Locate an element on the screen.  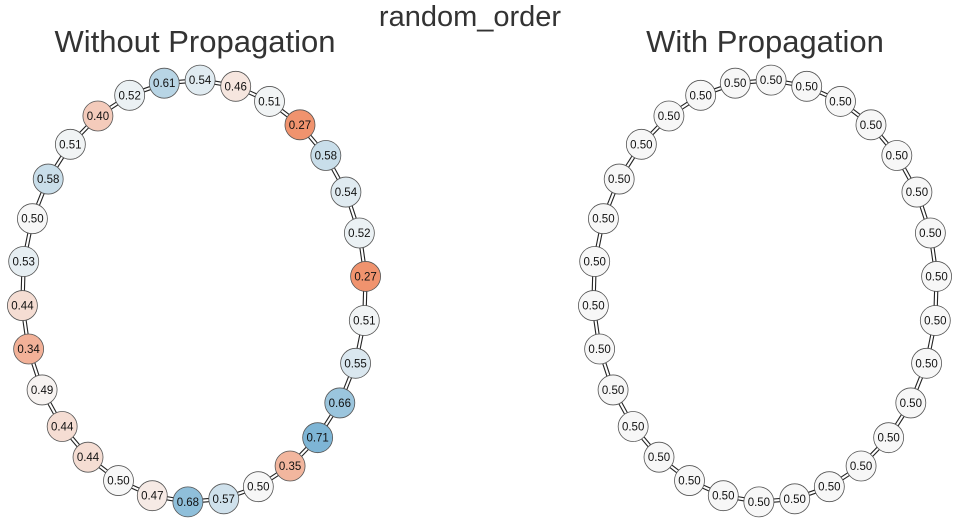
node-label: 0.66 is located at coordinates (340, 404).